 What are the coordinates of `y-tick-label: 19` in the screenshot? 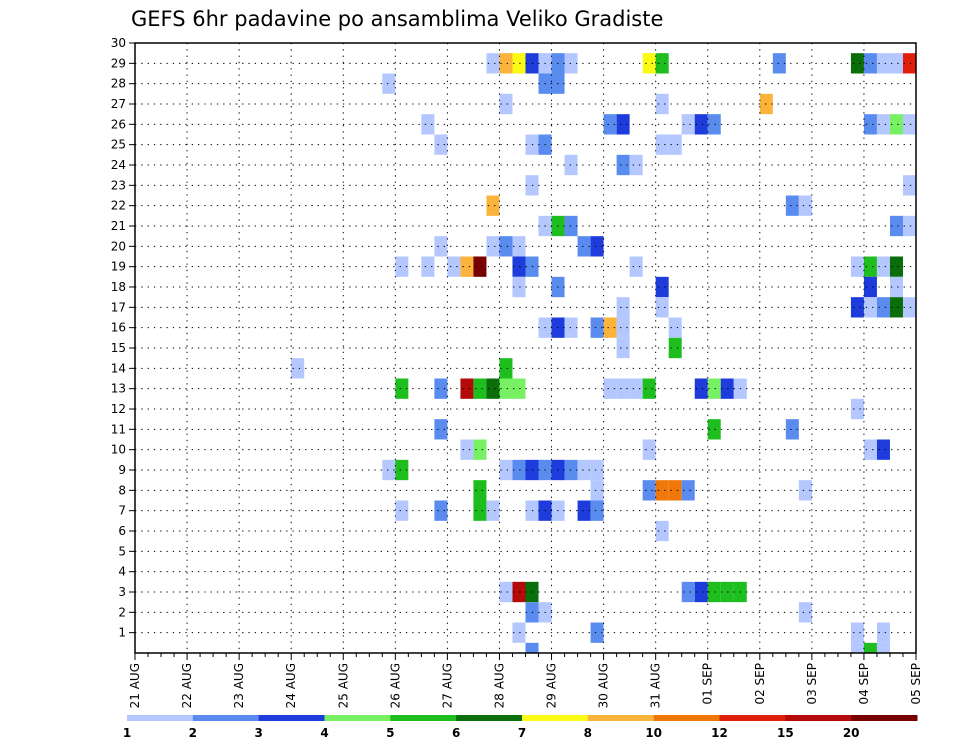 It's located at (118, 267).